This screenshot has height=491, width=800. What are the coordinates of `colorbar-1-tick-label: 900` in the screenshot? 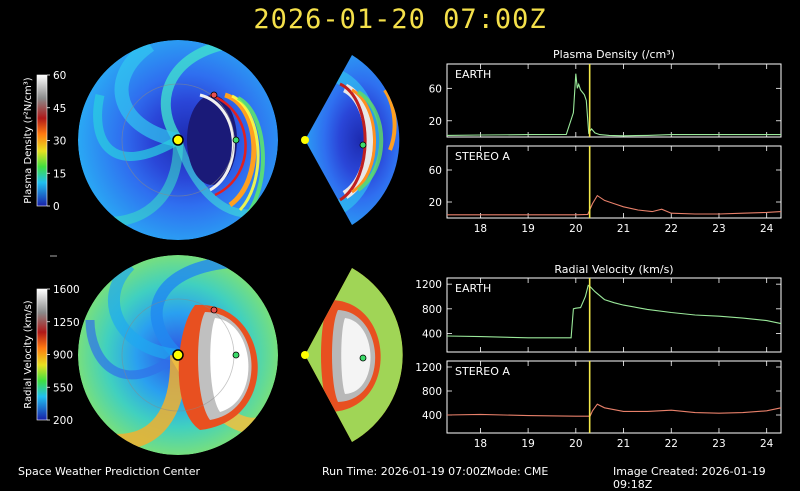 It's located at (63, 356).